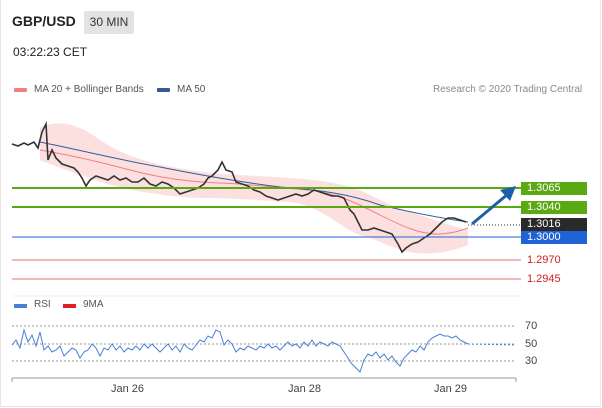 The image size is (602, 408). Describe the element at coordinates (451, 389) in the screenshot. I see `date-label-jan29: Jan 29` at that location.